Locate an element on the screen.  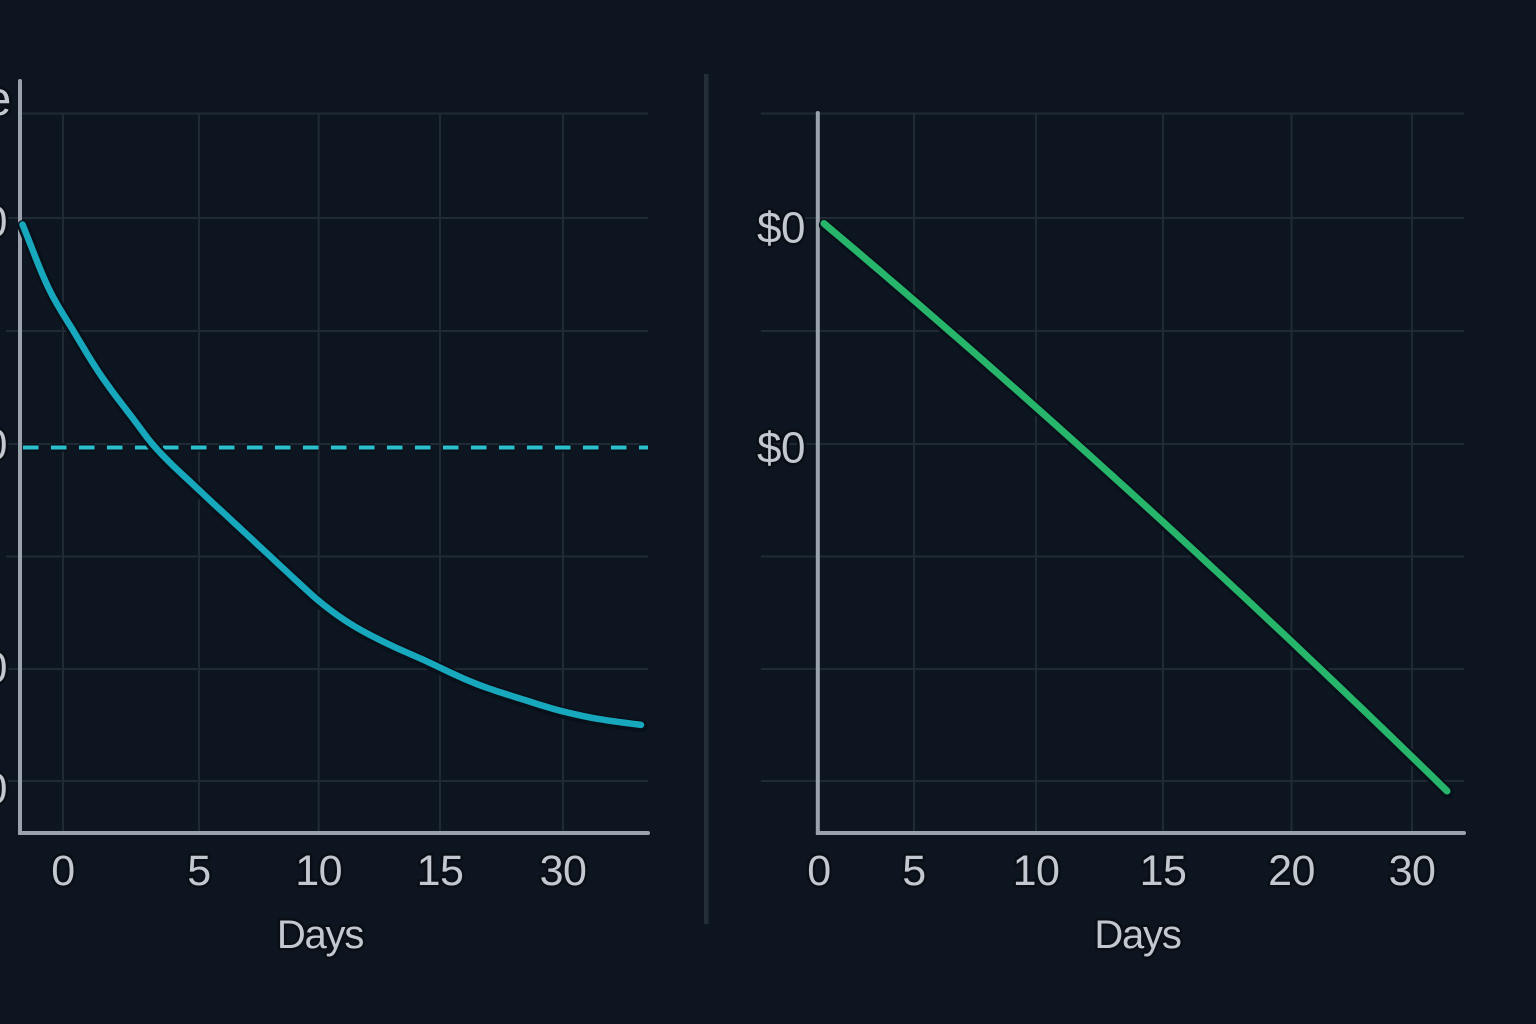
svg-text: $1,500 is located at coordinates (3, 222).